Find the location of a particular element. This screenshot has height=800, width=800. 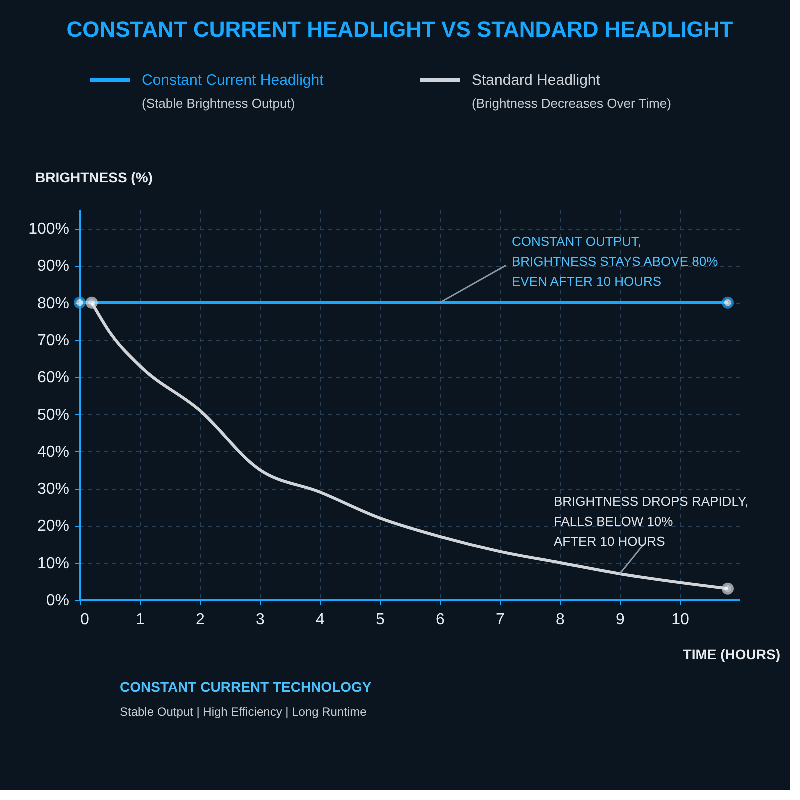

x-tick-label: 6 is located at coordinates (441, 620).